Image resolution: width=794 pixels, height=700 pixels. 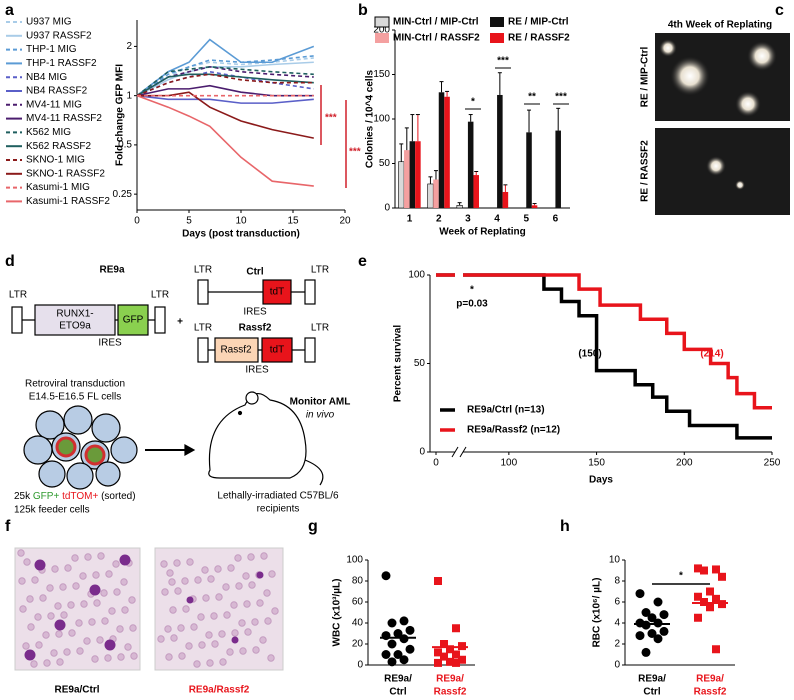 I want to click on series-line, so click(x=225, y=81).